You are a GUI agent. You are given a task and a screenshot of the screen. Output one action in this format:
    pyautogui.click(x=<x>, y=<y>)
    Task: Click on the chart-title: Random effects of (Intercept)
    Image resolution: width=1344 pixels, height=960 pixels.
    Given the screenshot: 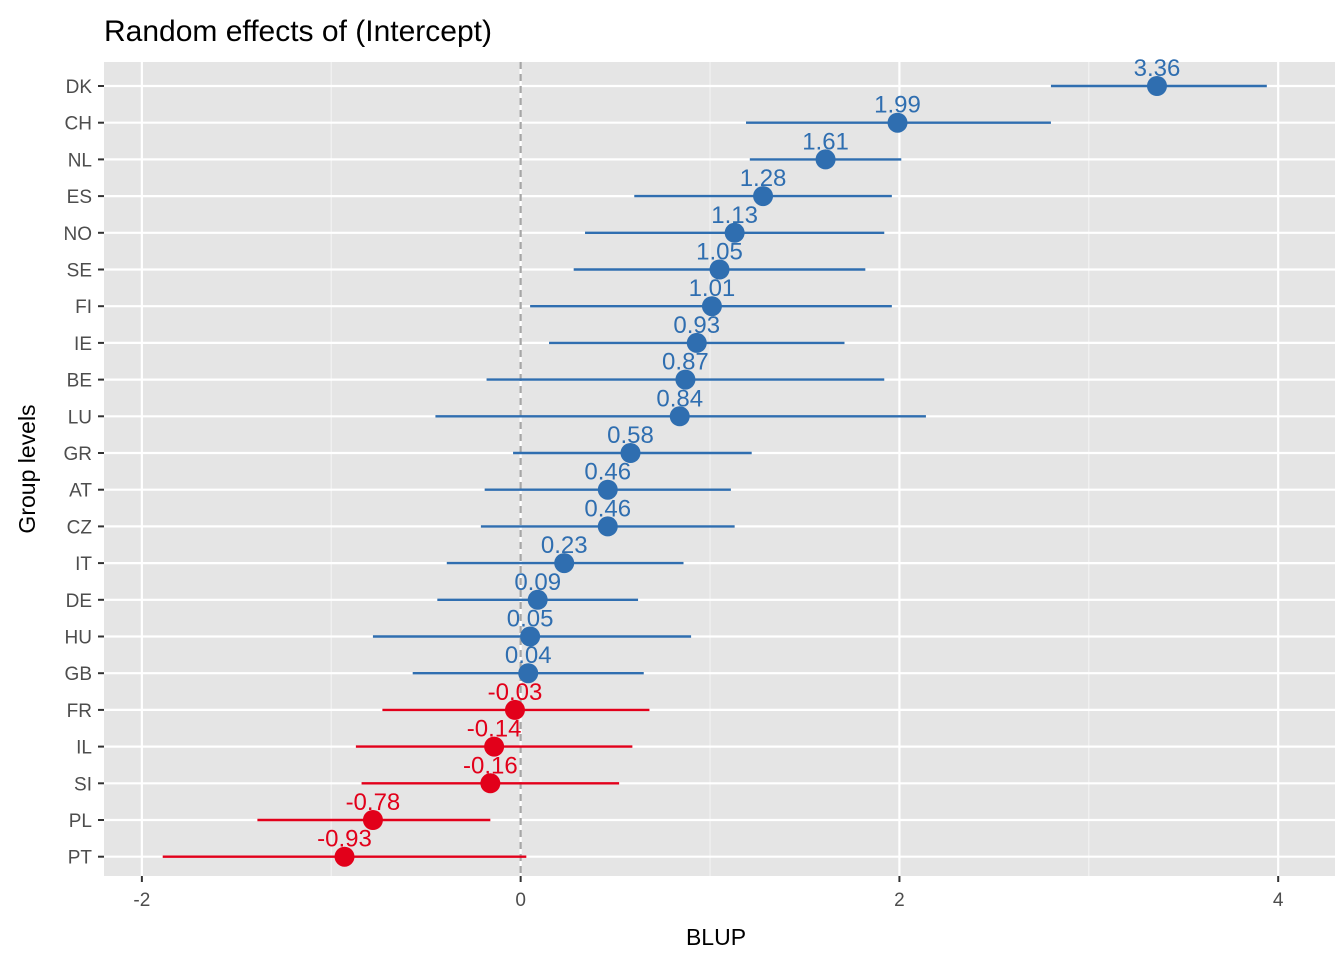 What is the action you would take?
    pyautogui.click(x=298, y=31)
    